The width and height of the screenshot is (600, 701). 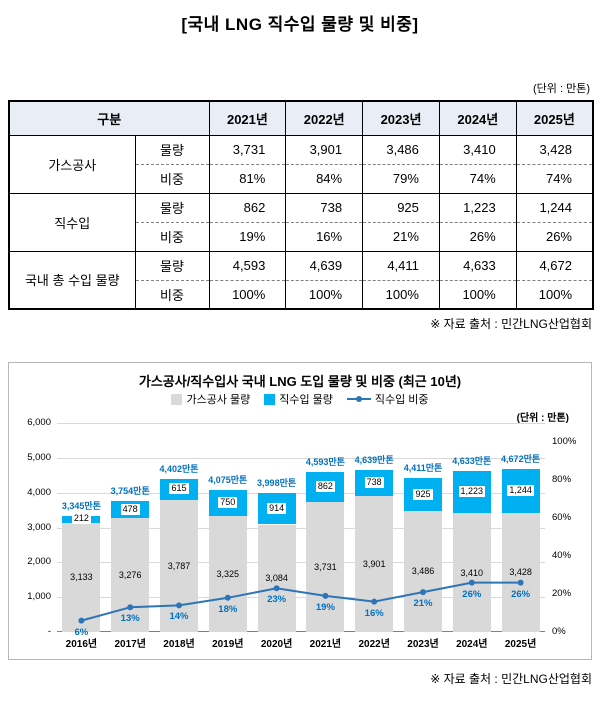 What do you see at coordinates (374, 460) in the screenshot?
I see `total-value-label: 4,639만톤` at bounding box center [374, 460].